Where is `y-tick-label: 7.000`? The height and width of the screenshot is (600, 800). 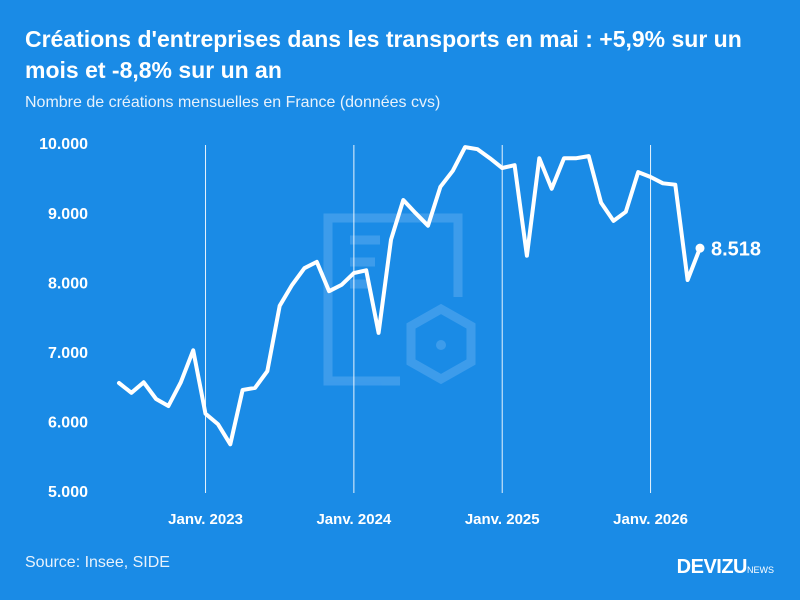 y-tick-label: 7.000 is located at coordinates (68, 353).